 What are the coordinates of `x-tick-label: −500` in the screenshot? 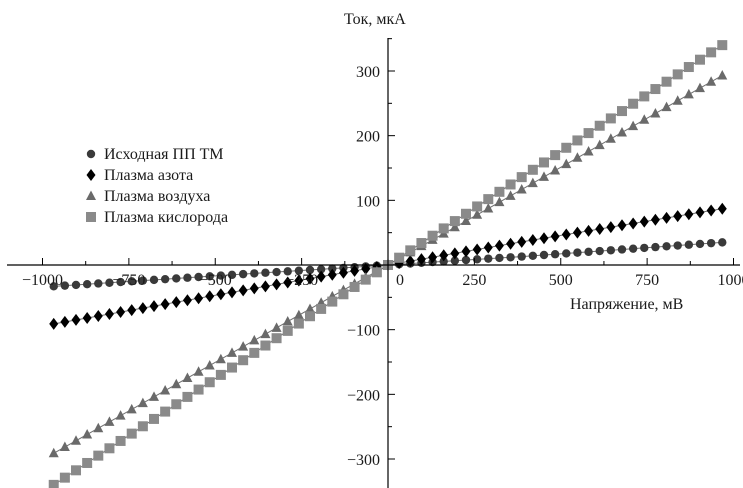 It's located at (215, 280).